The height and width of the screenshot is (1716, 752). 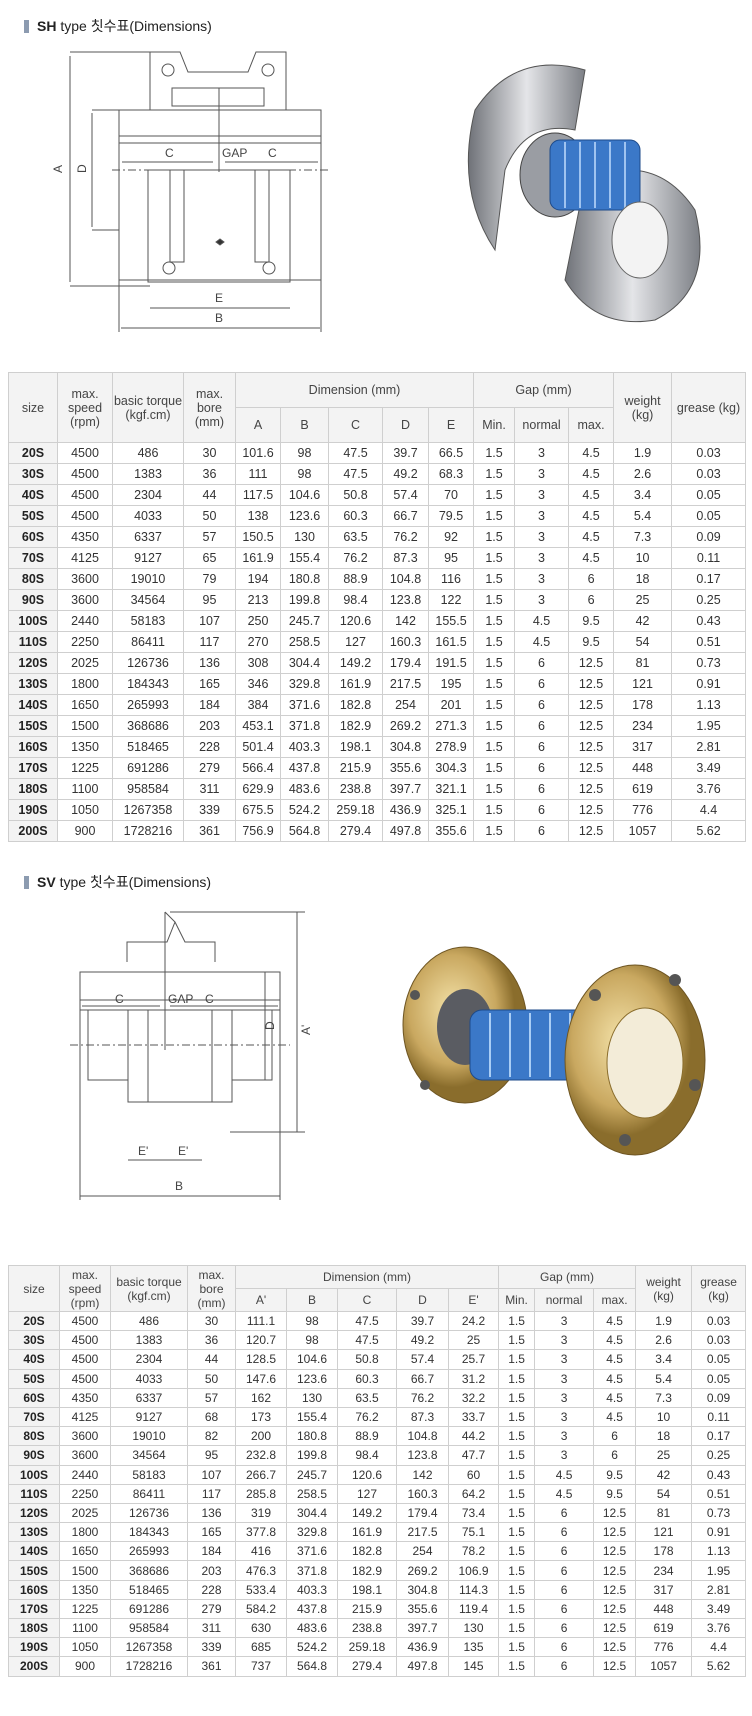 I want to click on sh-label-a: A, so click(x=58, y=169).